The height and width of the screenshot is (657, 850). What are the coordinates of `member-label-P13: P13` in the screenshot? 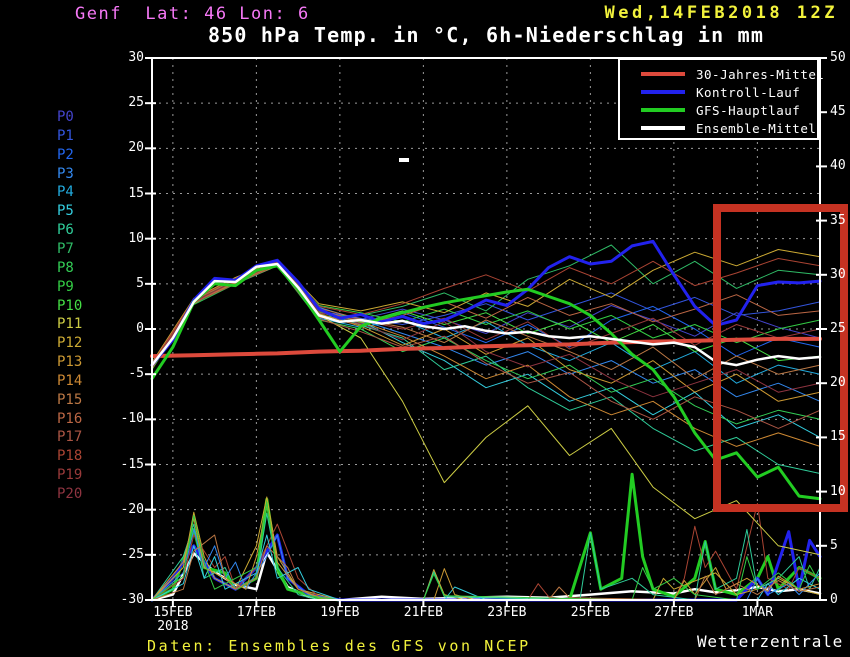 It's located at (70, 362).